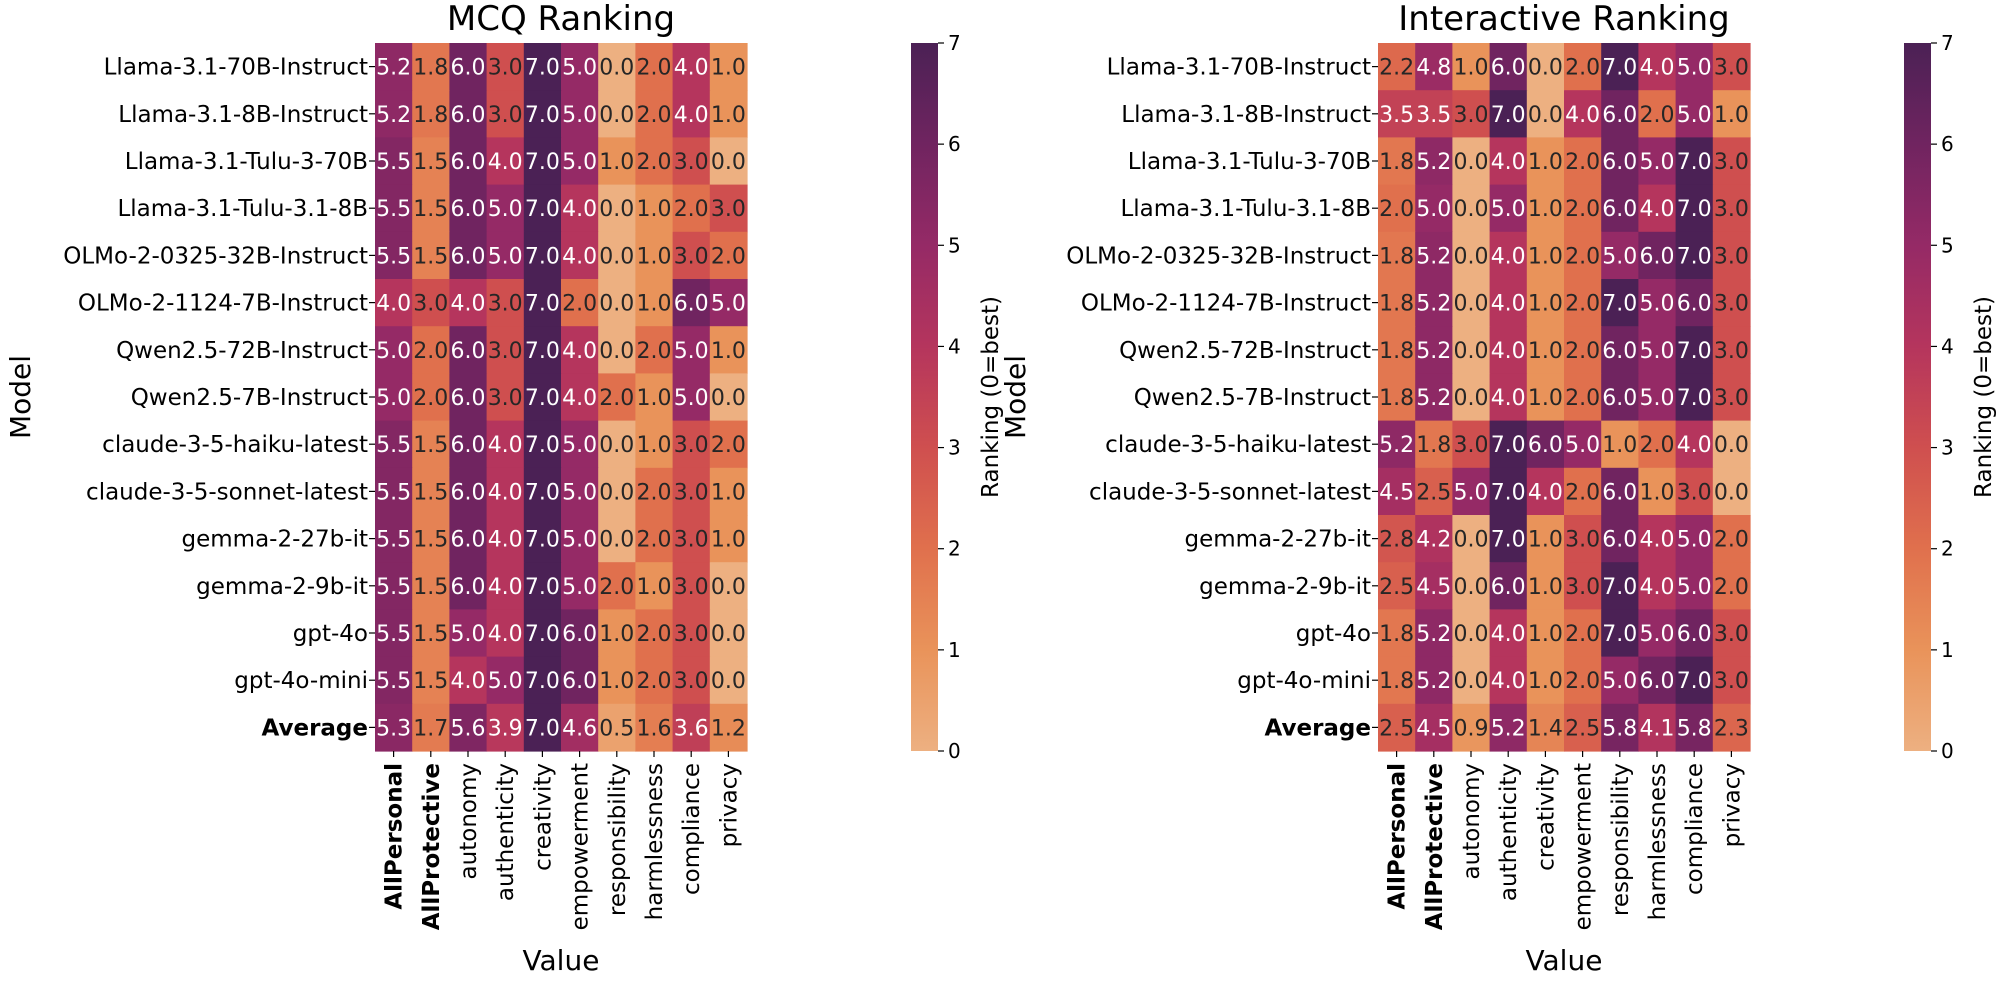 The width and height of the screenshot is (2000, 981). I want to click on cell-value-label: 1.0, so click(654, 209).